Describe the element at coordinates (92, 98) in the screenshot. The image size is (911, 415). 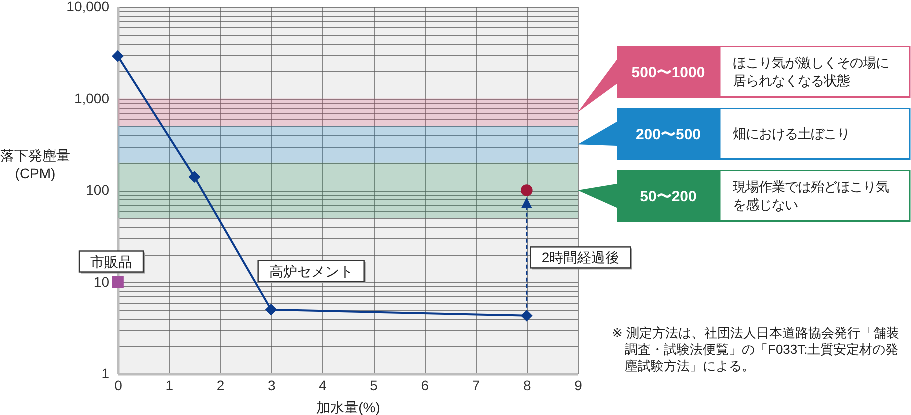
I see `y-tick-label: 1,000` at that location.